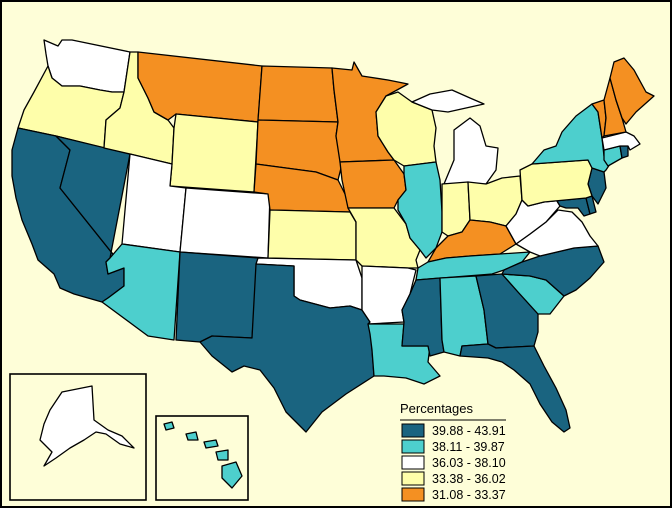 This screenshot has width=672, height=508. Describe the element at coordinates (298, 94) in the screenshot. I see `state-north-dakota` at that location.